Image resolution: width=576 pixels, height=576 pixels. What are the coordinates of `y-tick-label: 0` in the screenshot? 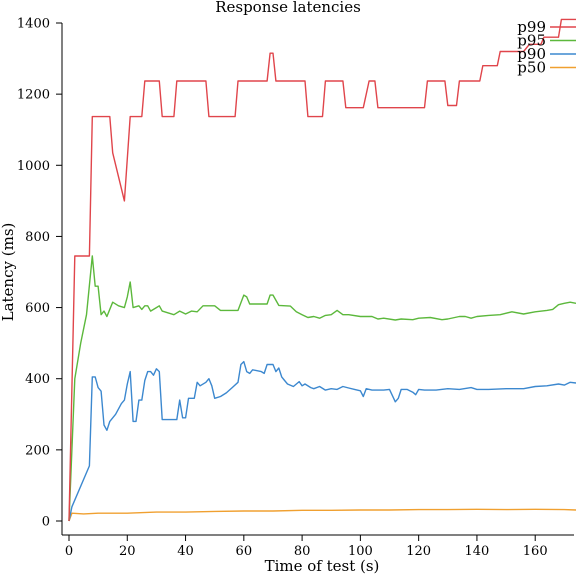 It's located at (46, 522).